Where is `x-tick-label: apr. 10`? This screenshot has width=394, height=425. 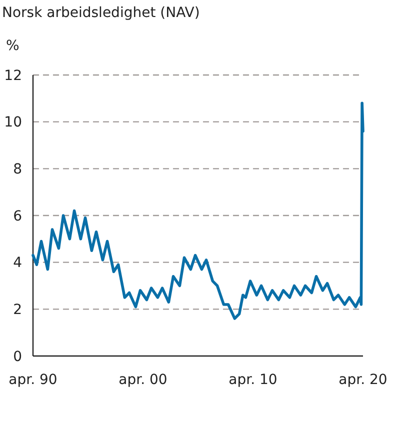
x-tick-label: apr. 10 is located at coordinates (253, 380).